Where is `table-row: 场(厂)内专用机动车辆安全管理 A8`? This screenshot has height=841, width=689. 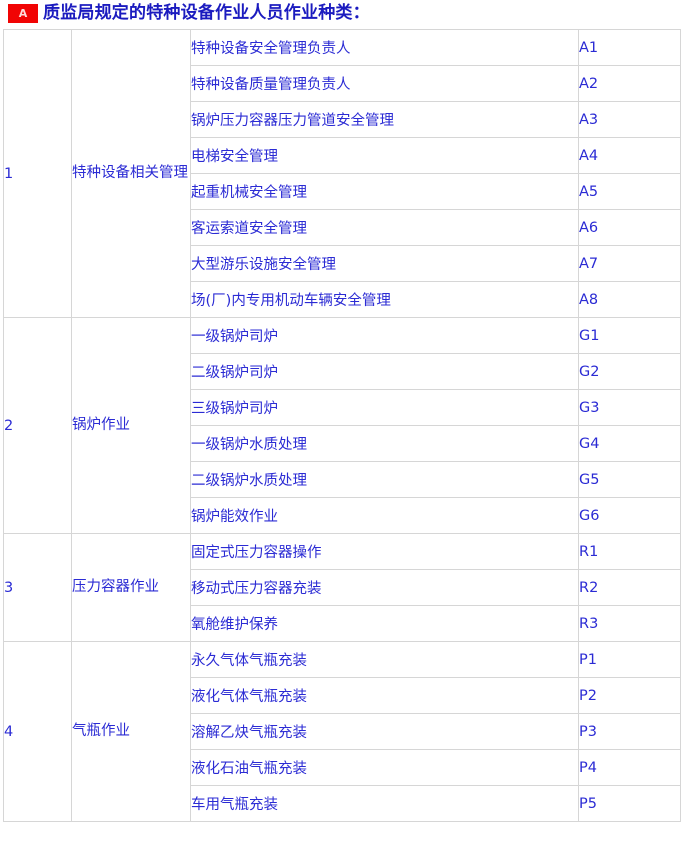
table-row: 场(厂)内专用机动车辆安全管理 A8 is located at coordinates (342, 299).